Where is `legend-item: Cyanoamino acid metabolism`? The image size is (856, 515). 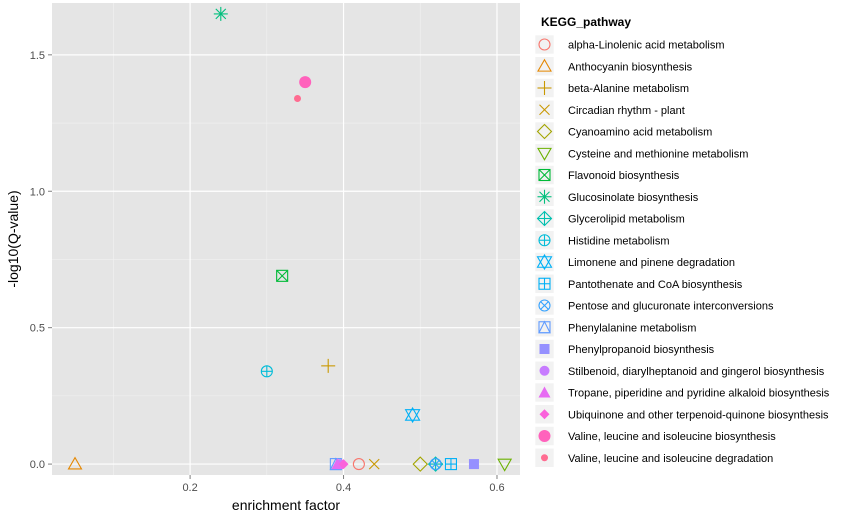
legend-item: Cyanoamino acid metabolism is located at coordinates (623, 131).